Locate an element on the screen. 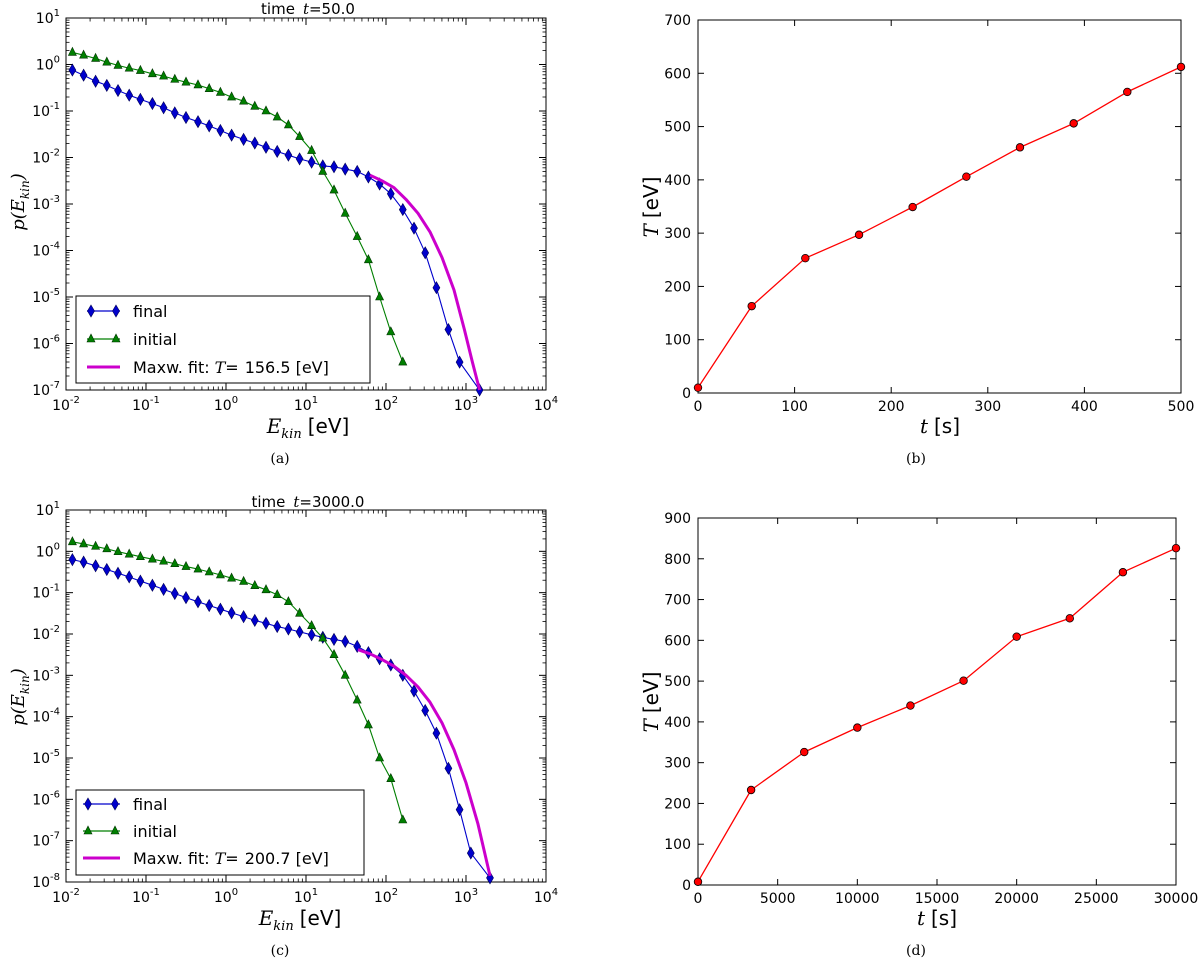 The width and height of the screenshot is (1200, 960). panel-c-ytick-label: 10¹ is located at coordinates (48, 509).